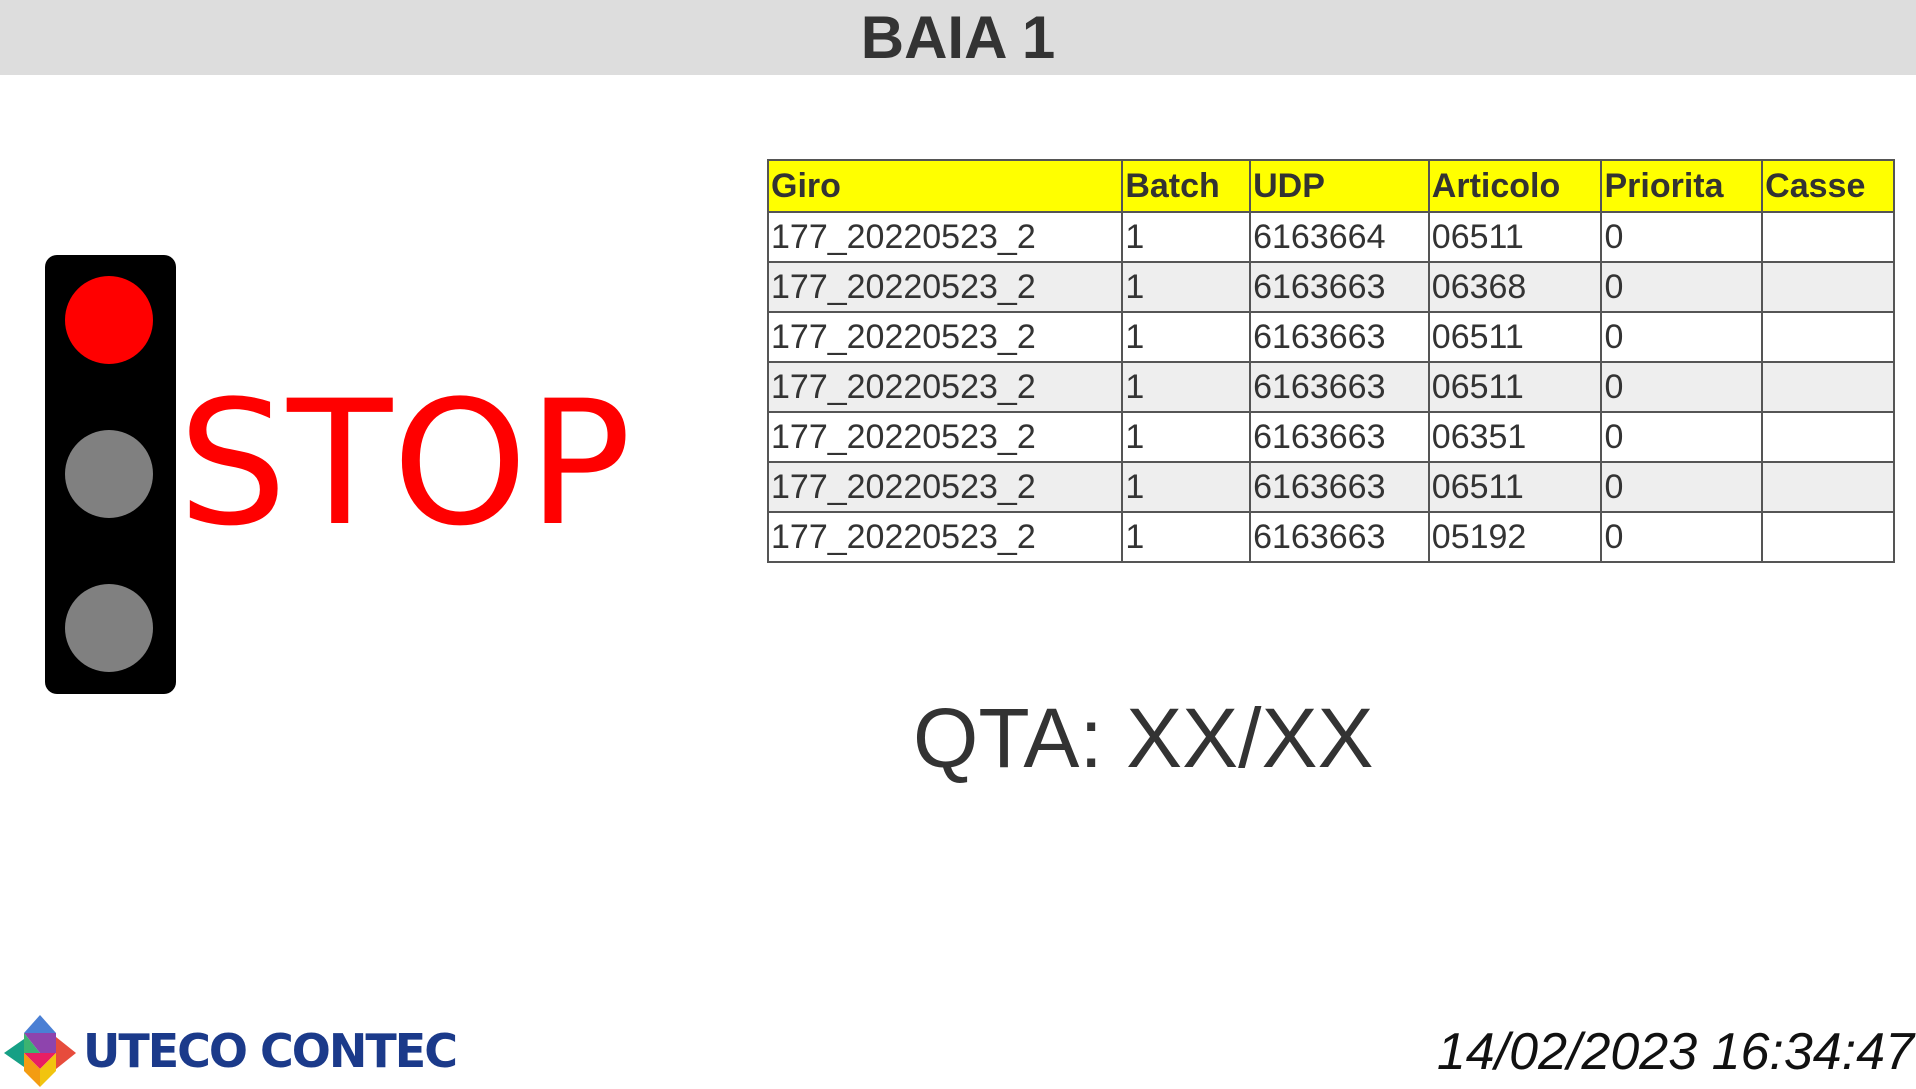  What do you see at coordinates (1339, 186) in the screenshot?
I see `column-header-udp: UDP` at bounding box center [1339, 186].